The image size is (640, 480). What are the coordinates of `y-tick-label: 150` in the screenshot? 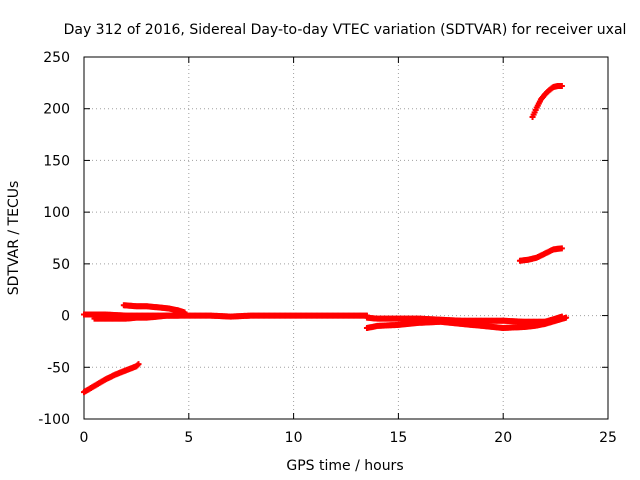 It's located at (56, 161).